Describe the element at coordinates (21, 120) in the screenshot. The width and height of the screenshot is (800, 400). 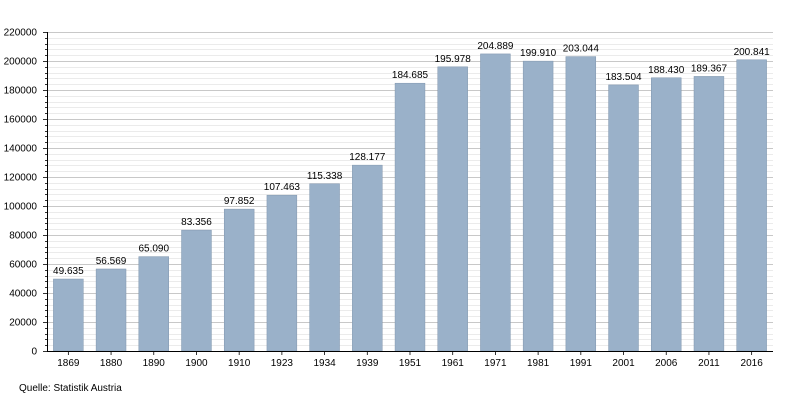
I see `y-tick-label: 160000` at that location.